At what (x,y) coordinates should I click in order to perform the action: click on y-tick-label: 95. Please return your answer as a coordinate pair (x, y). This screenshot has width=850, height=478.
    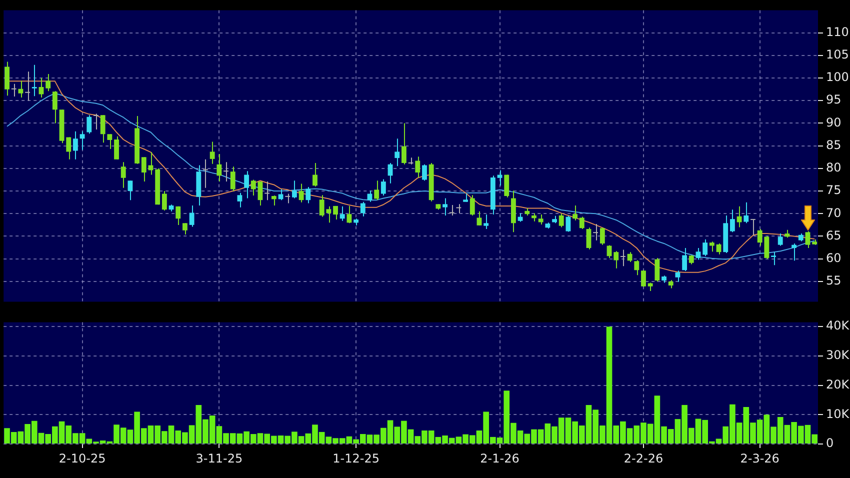
    Looking at the image, I should click on (834, 99).